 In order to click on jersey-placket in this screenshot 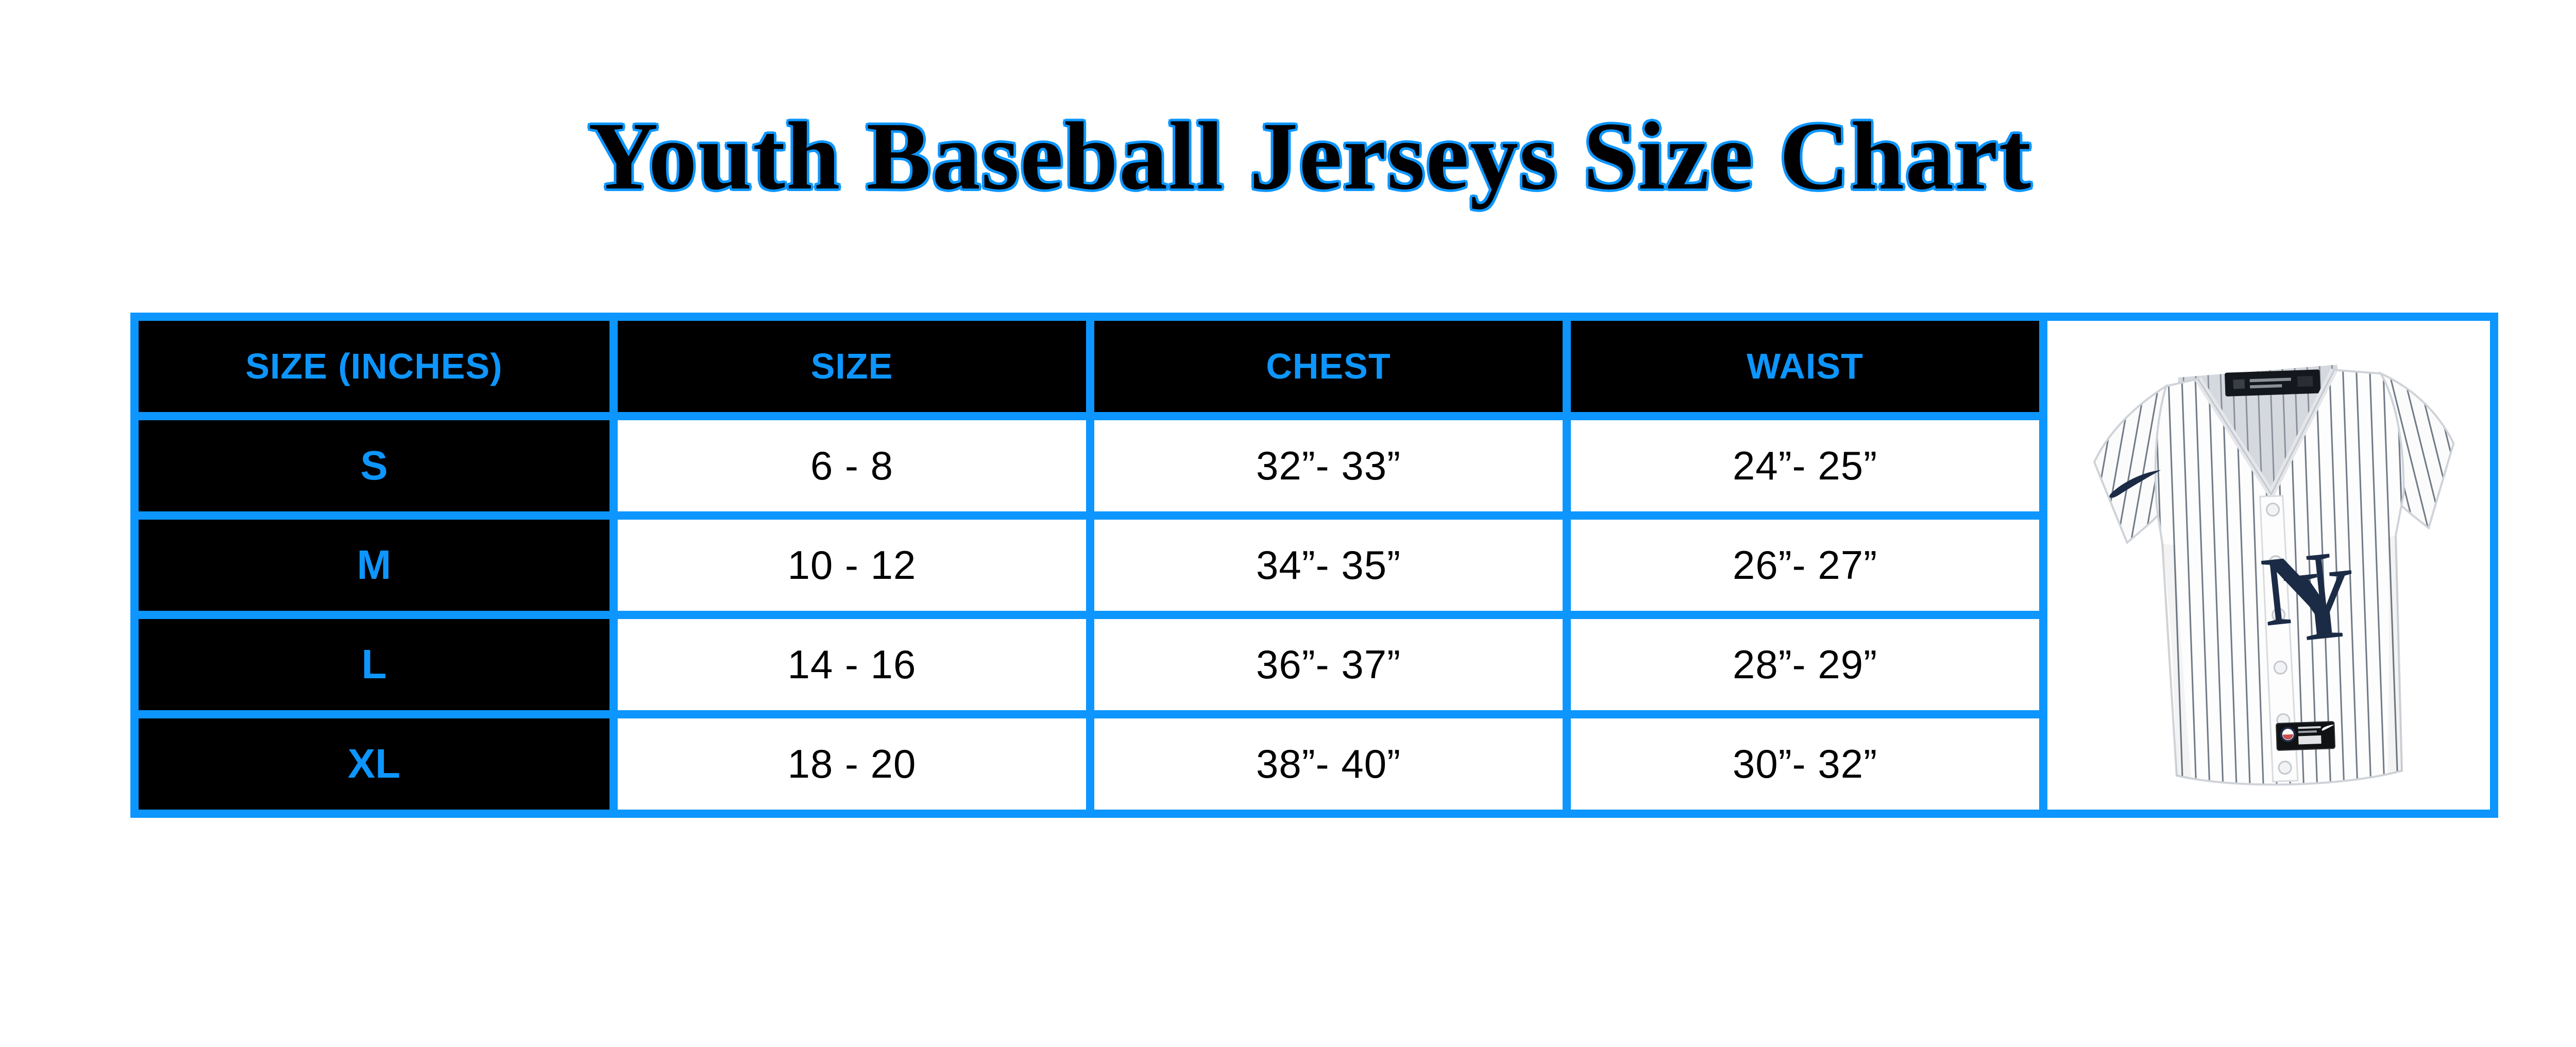, I will do `click(2279, 638)`.